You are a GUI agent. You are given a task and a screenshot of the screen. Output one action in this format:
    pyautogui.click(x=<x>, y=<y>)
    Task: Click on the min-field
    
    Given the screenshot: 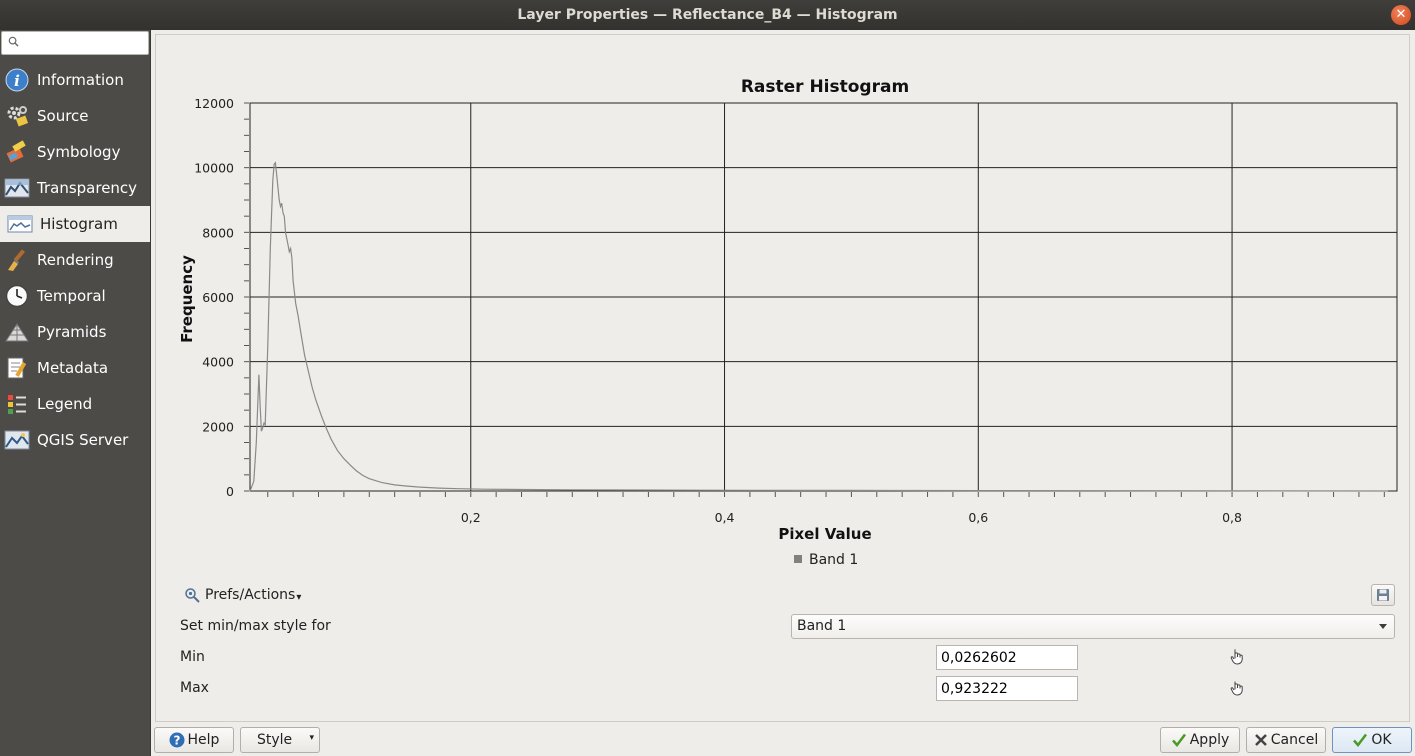 What is the action you would take?
    pyautogui.click(x=1007, y=657)
    